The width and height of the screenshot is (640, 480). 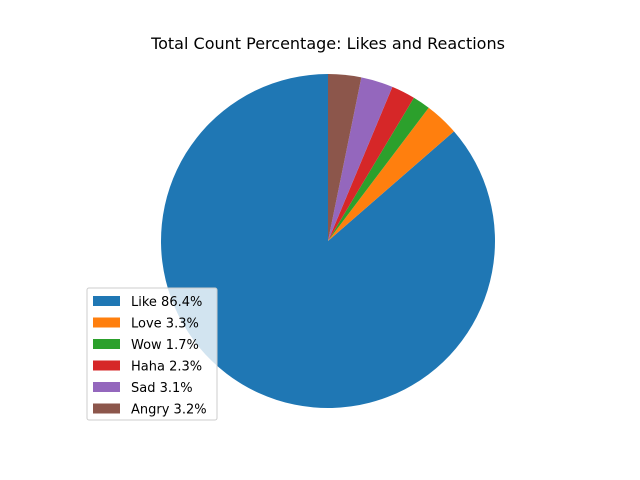 I want to click on pie-slice-haha, so click(x=371, y=163).